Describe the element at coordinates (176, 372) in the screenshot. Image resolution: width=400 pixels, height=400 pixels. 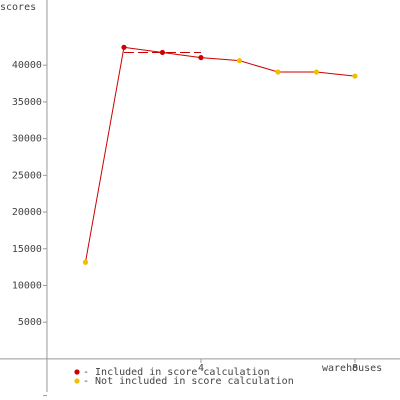
I see `legend-label: - Included in score calculation` at that location.